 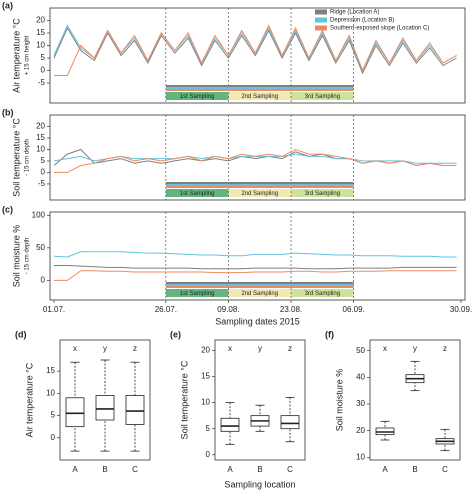 What do you see at coordinates (28, 55) in the screenshot?
I see `y-axis-subtitle: + 15 cm height` at bounding box center [28, 55].